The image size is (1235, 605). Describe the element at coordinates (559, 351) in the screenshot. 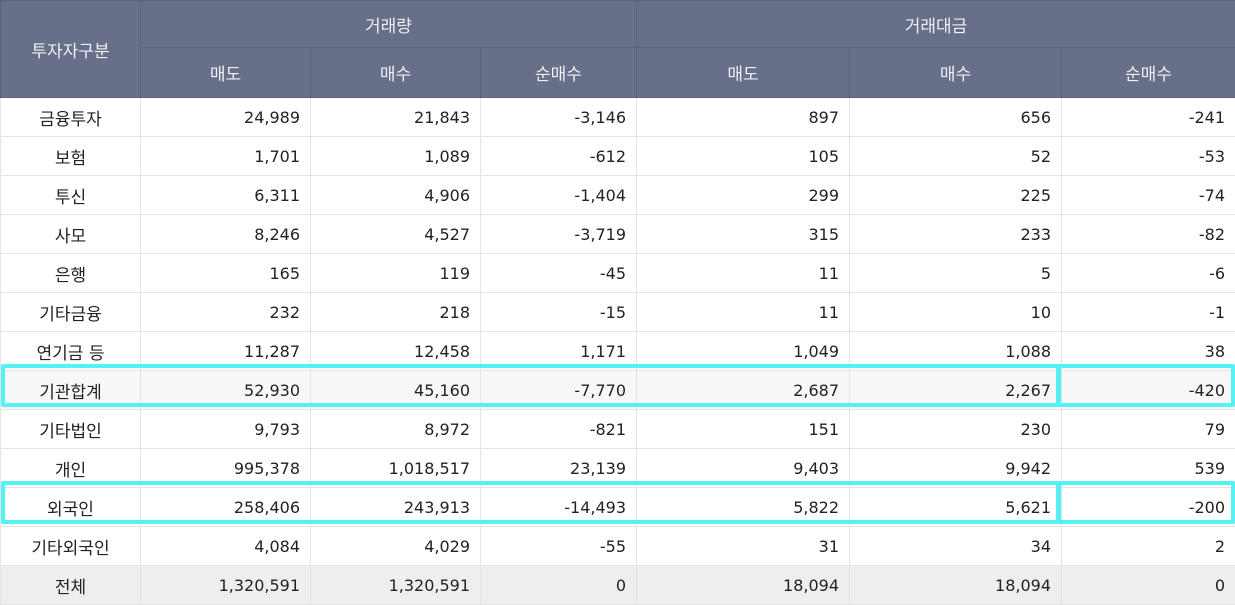

I see `cell-volume-net: 1,171` at that location.